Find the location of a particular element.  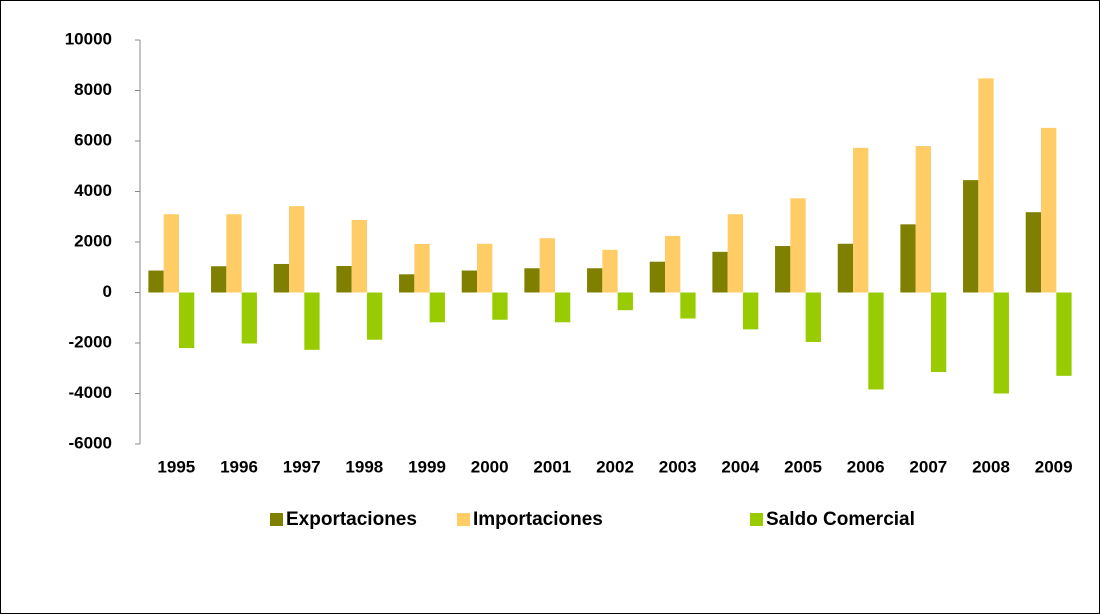

x-tick-label: 2008 is located at coordinates (991, 466).